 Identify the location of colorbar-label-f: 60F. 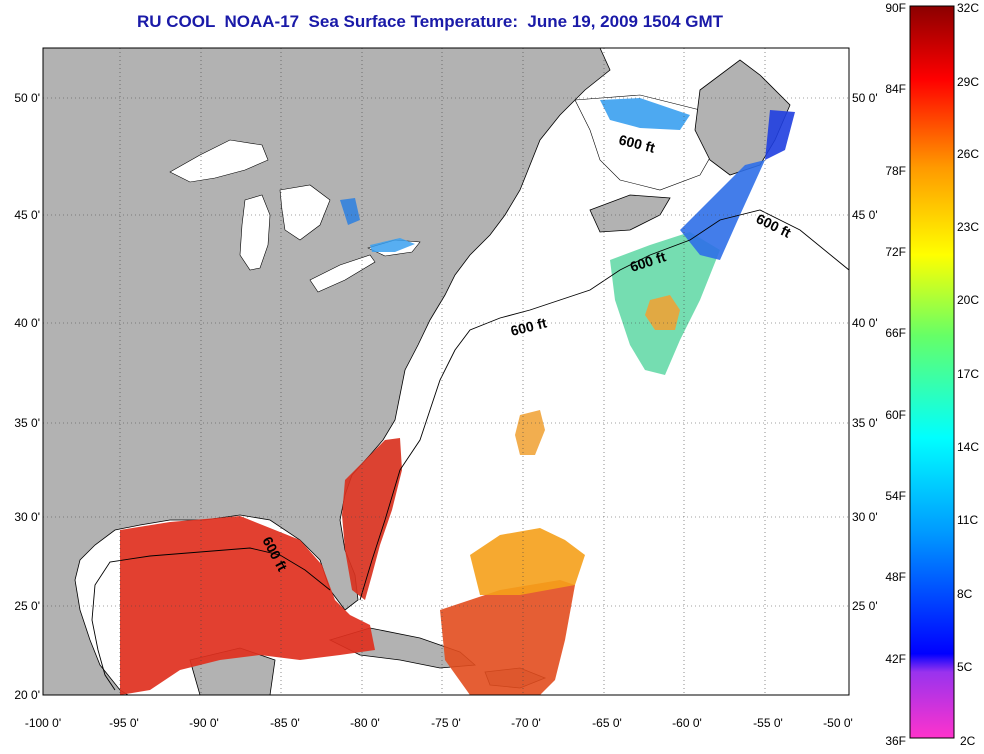
(895, 415).